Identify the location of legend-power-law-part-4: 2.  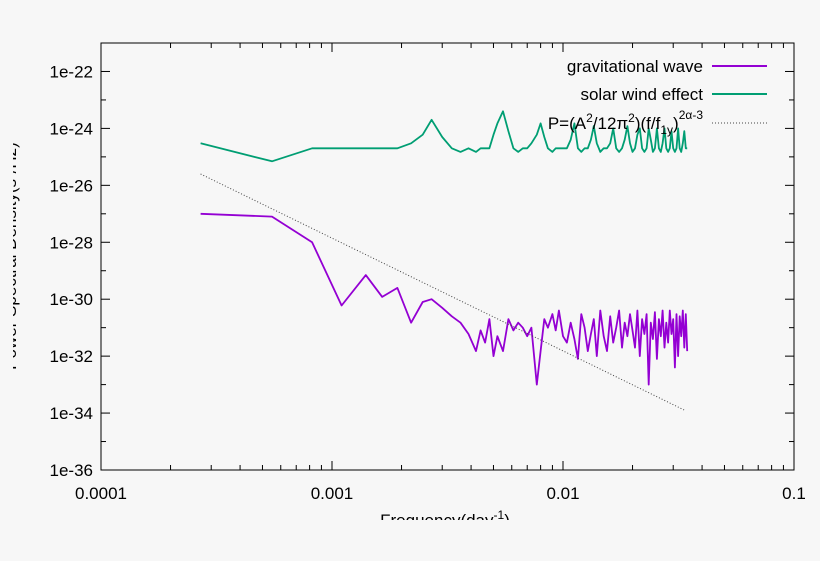
(631, 118).